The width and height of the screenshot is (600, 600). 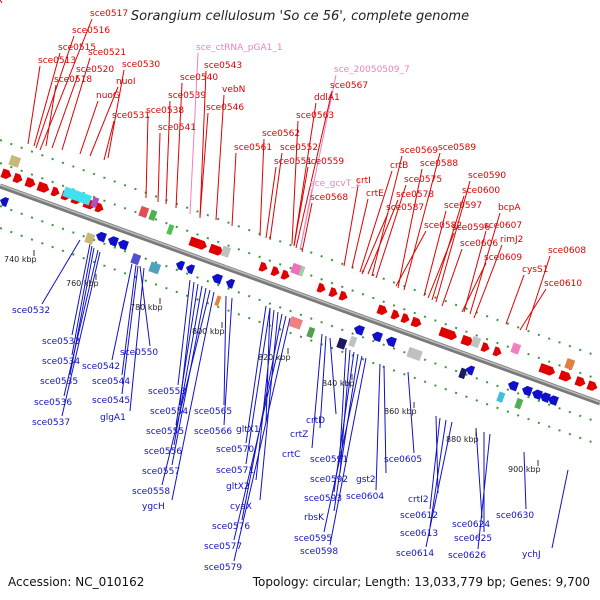 I want to click on gene-label: sce0544, so click(x=111, y=382).